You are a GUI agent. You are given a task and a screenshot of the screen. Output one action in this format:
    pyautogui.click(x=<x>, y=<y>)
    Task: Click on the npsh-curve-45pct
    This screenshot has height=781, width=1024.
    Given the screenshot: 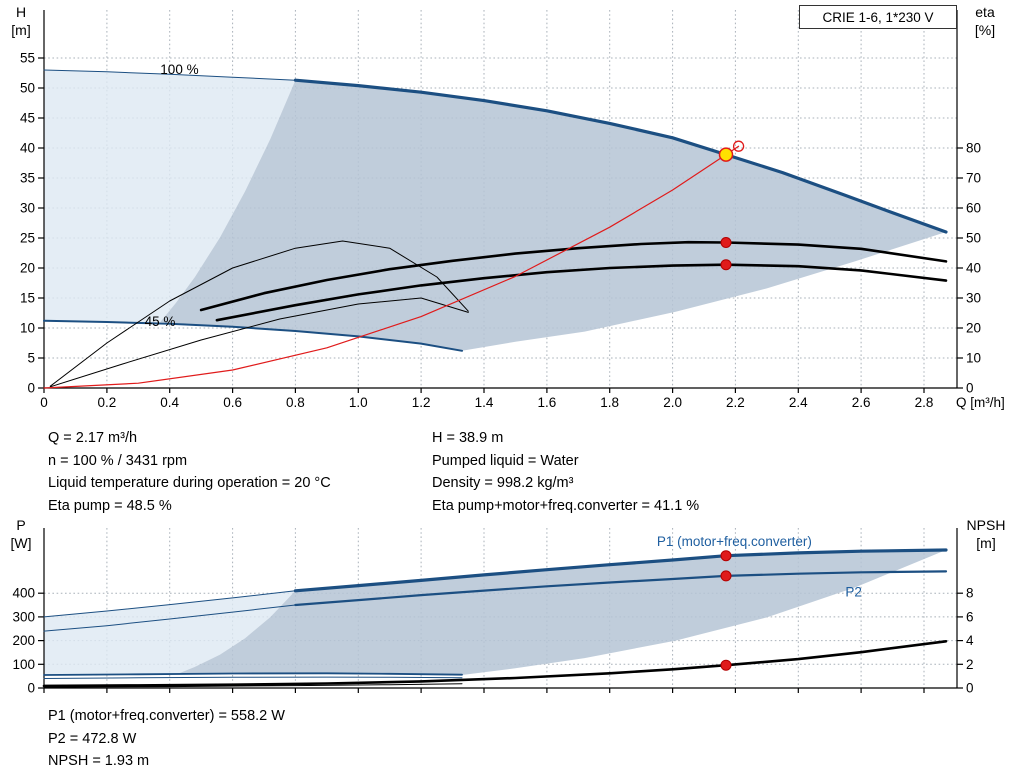 What is the action you would take?
    pyautogui.click(x=253, y=685)
    